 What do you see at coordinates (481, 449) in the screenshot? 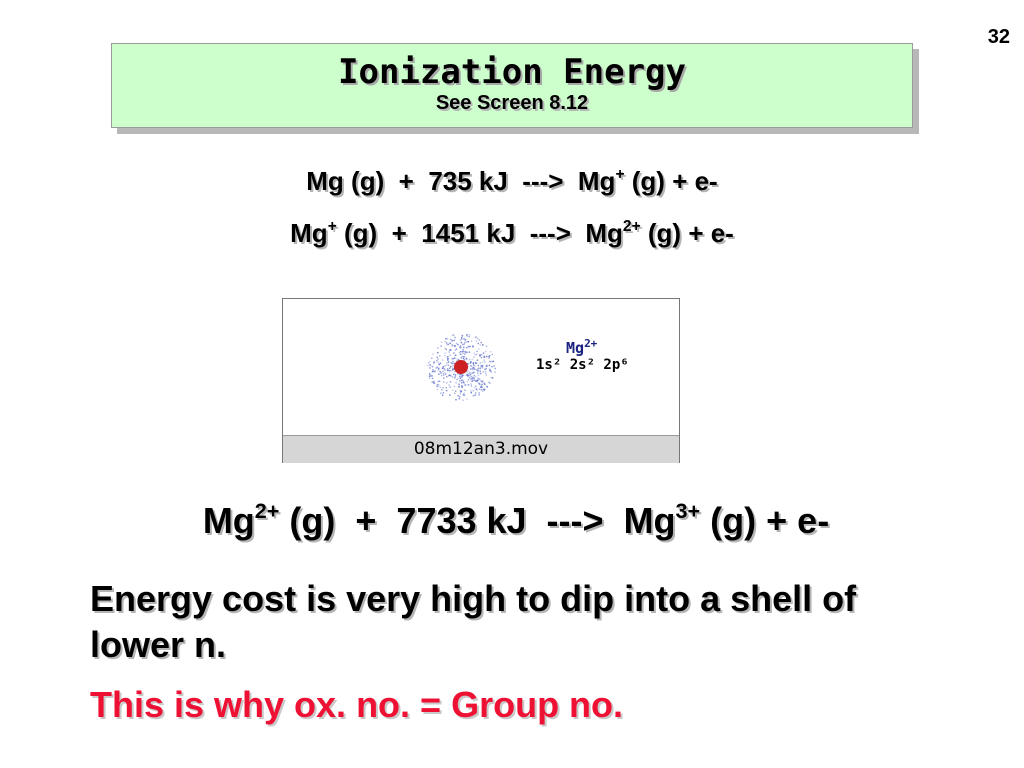
I see `movie-filename: 08m12an3.mov` at bounding box center [481, 449].